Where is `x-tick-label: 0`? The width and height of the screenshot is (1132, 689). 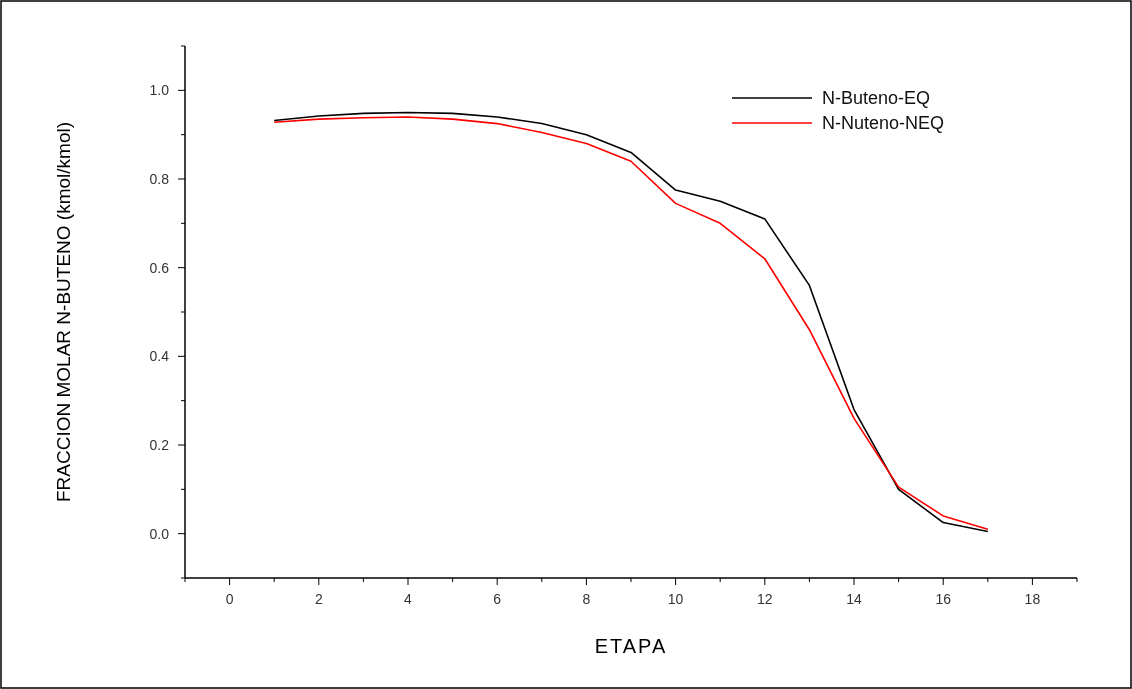 x-tick-label: 0 is located at coordinates (229, 599).